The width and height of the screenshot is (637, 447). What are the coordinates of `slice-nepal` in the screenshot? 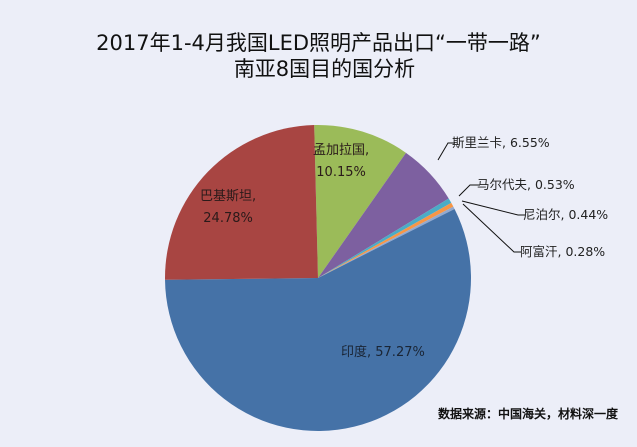 It's located at (386, 240).